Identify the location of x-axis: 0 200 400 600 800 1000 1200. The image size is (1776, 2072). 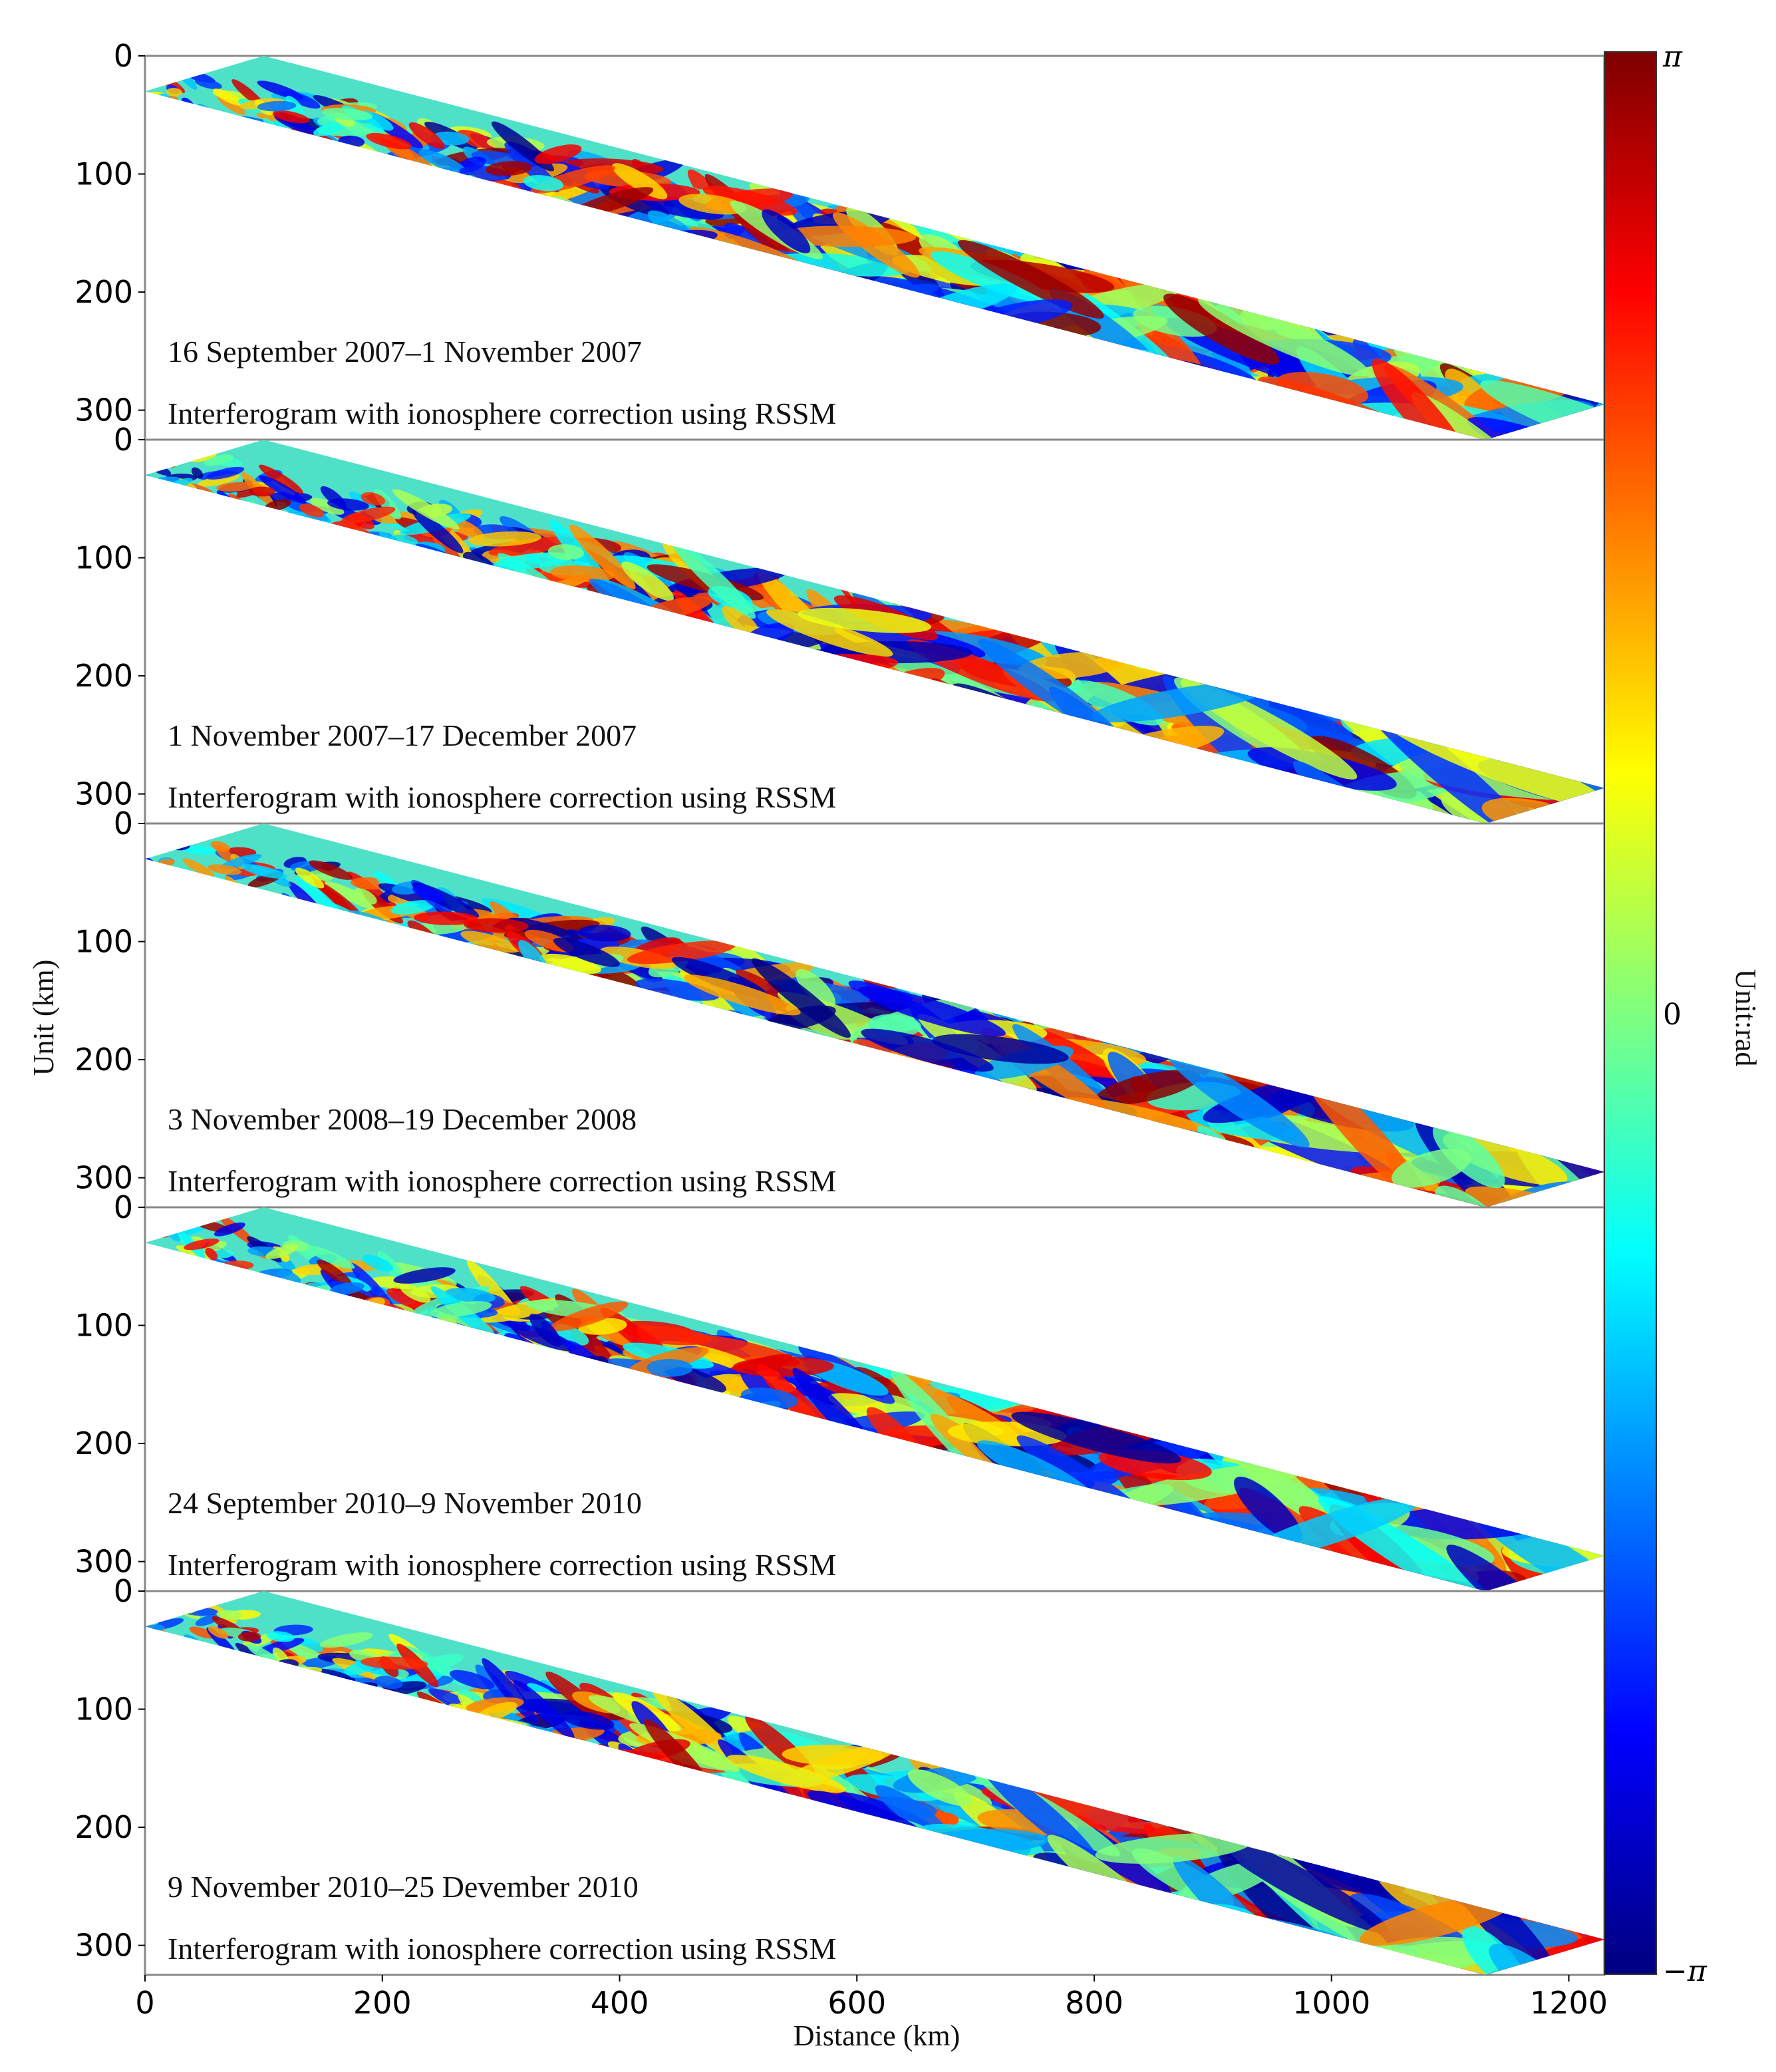
(871, 1998).